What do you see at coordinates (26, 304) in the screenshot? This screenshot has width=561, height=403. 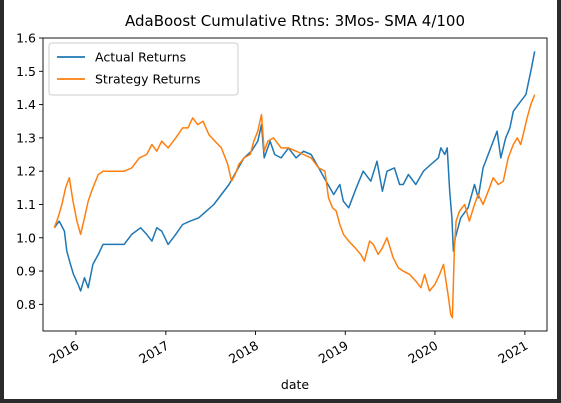 I see `y-tick-label: 0.8` at bounding box center [26, 304].